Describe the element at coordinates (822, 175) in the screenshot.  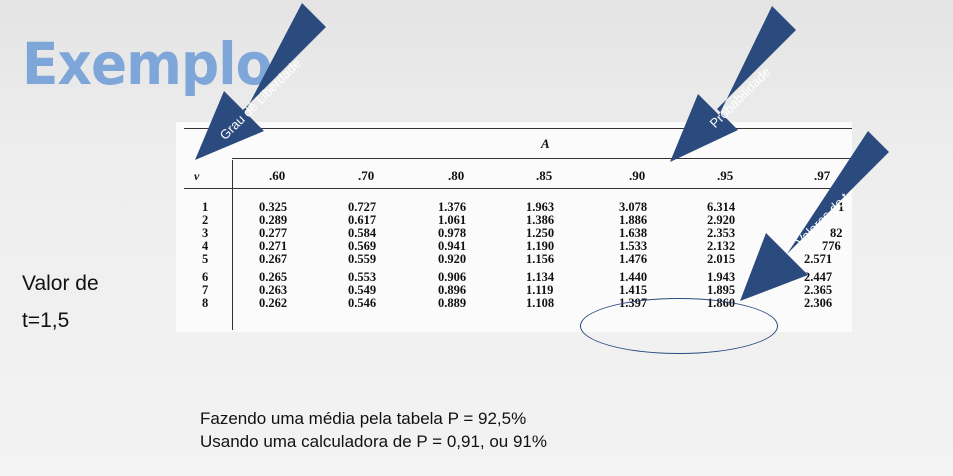
I see `table-column-header: .97` at that location.